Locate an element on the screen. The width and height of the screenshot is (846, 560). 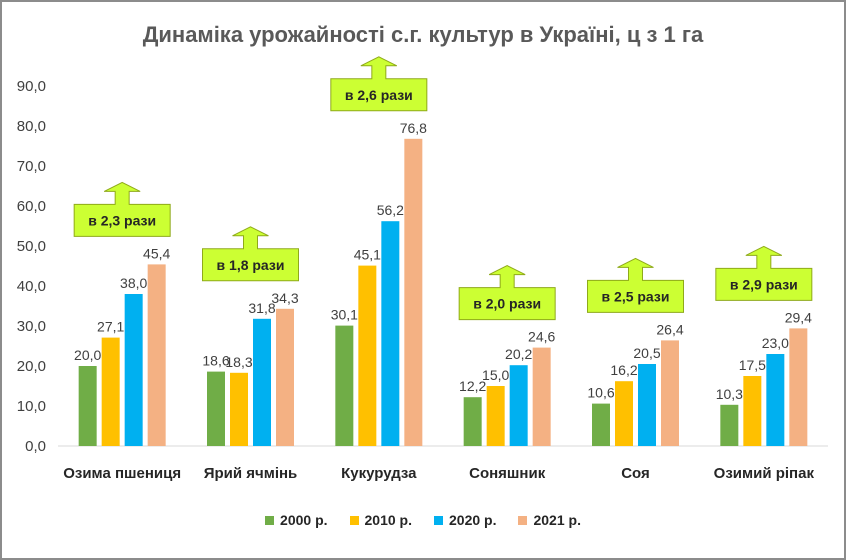
y-tick-label: 90,0 is located at coordinates (31, 86).